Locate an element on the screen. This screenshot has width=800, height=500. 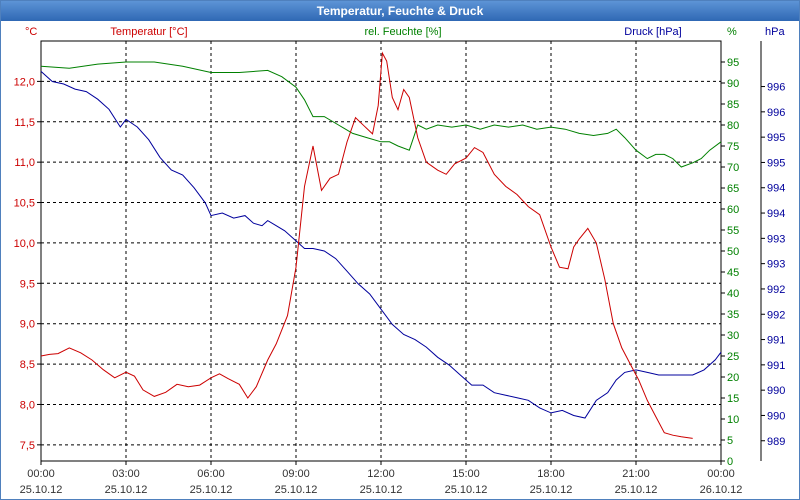
tick-label-temperature: 12,0 is located at coordinates (24, 82).